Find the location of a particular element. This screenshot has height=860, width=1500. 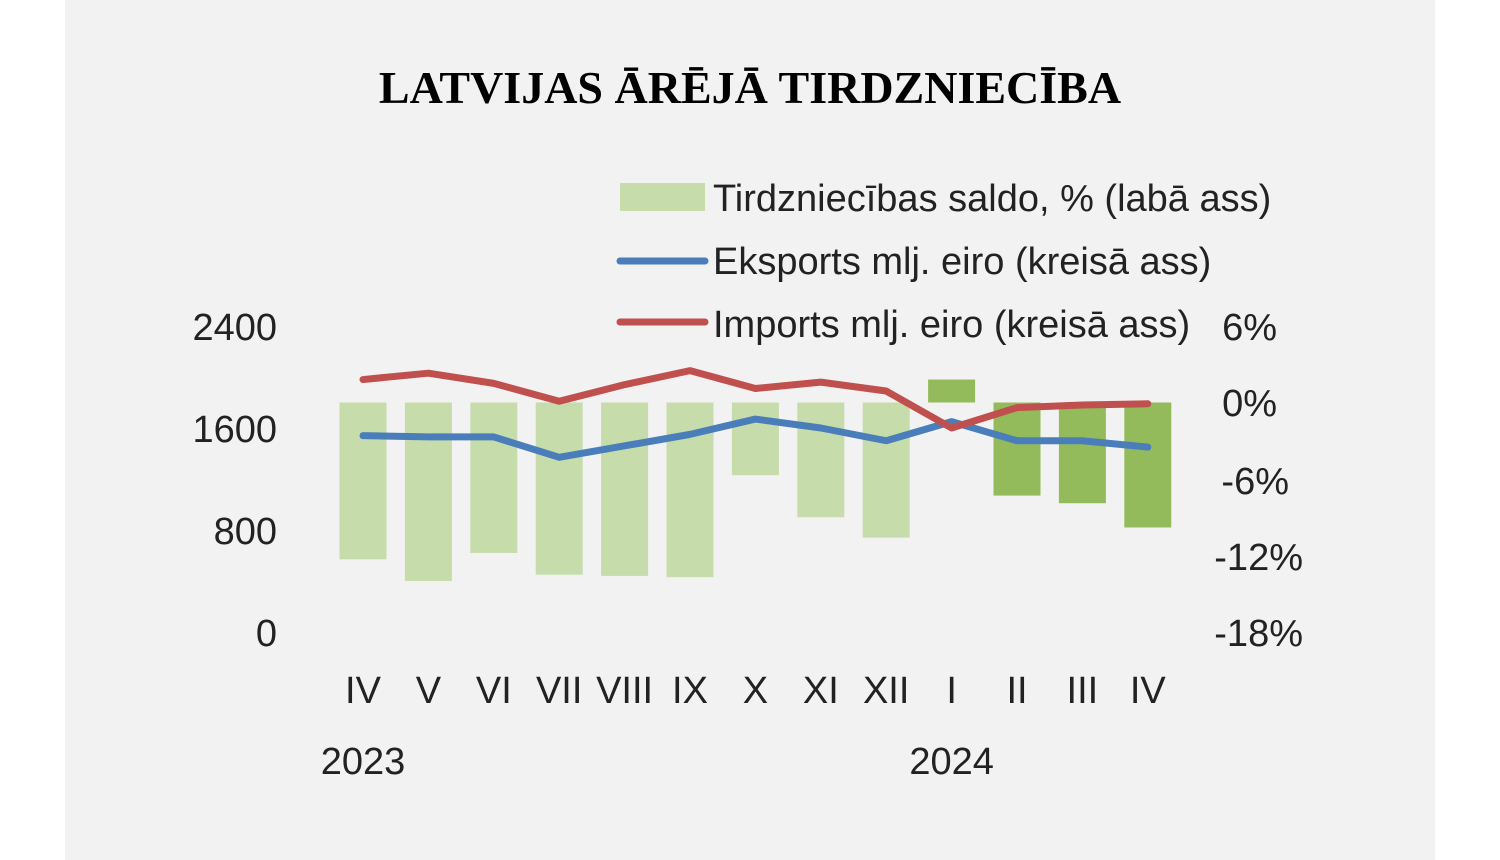

legend-label-imports: Imports mlj. eiro (kreisā ass) is located at coordinates (951, 325).